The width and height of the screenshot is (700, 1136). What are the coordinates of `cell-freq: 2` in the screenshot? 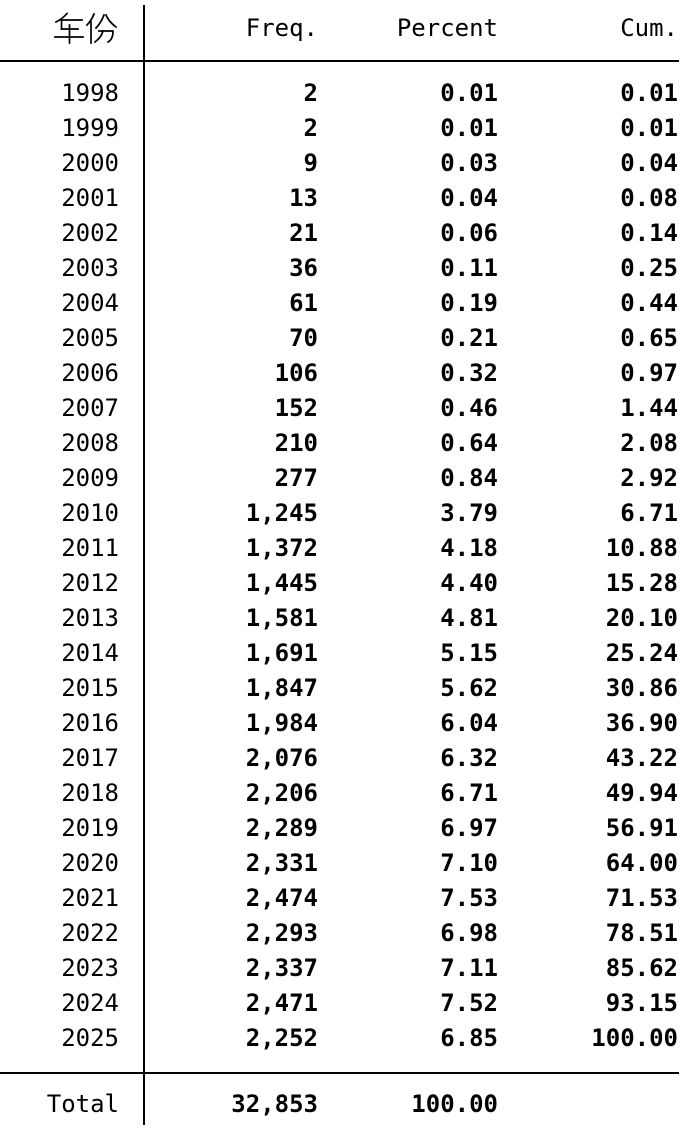 It's located at (310, 93).